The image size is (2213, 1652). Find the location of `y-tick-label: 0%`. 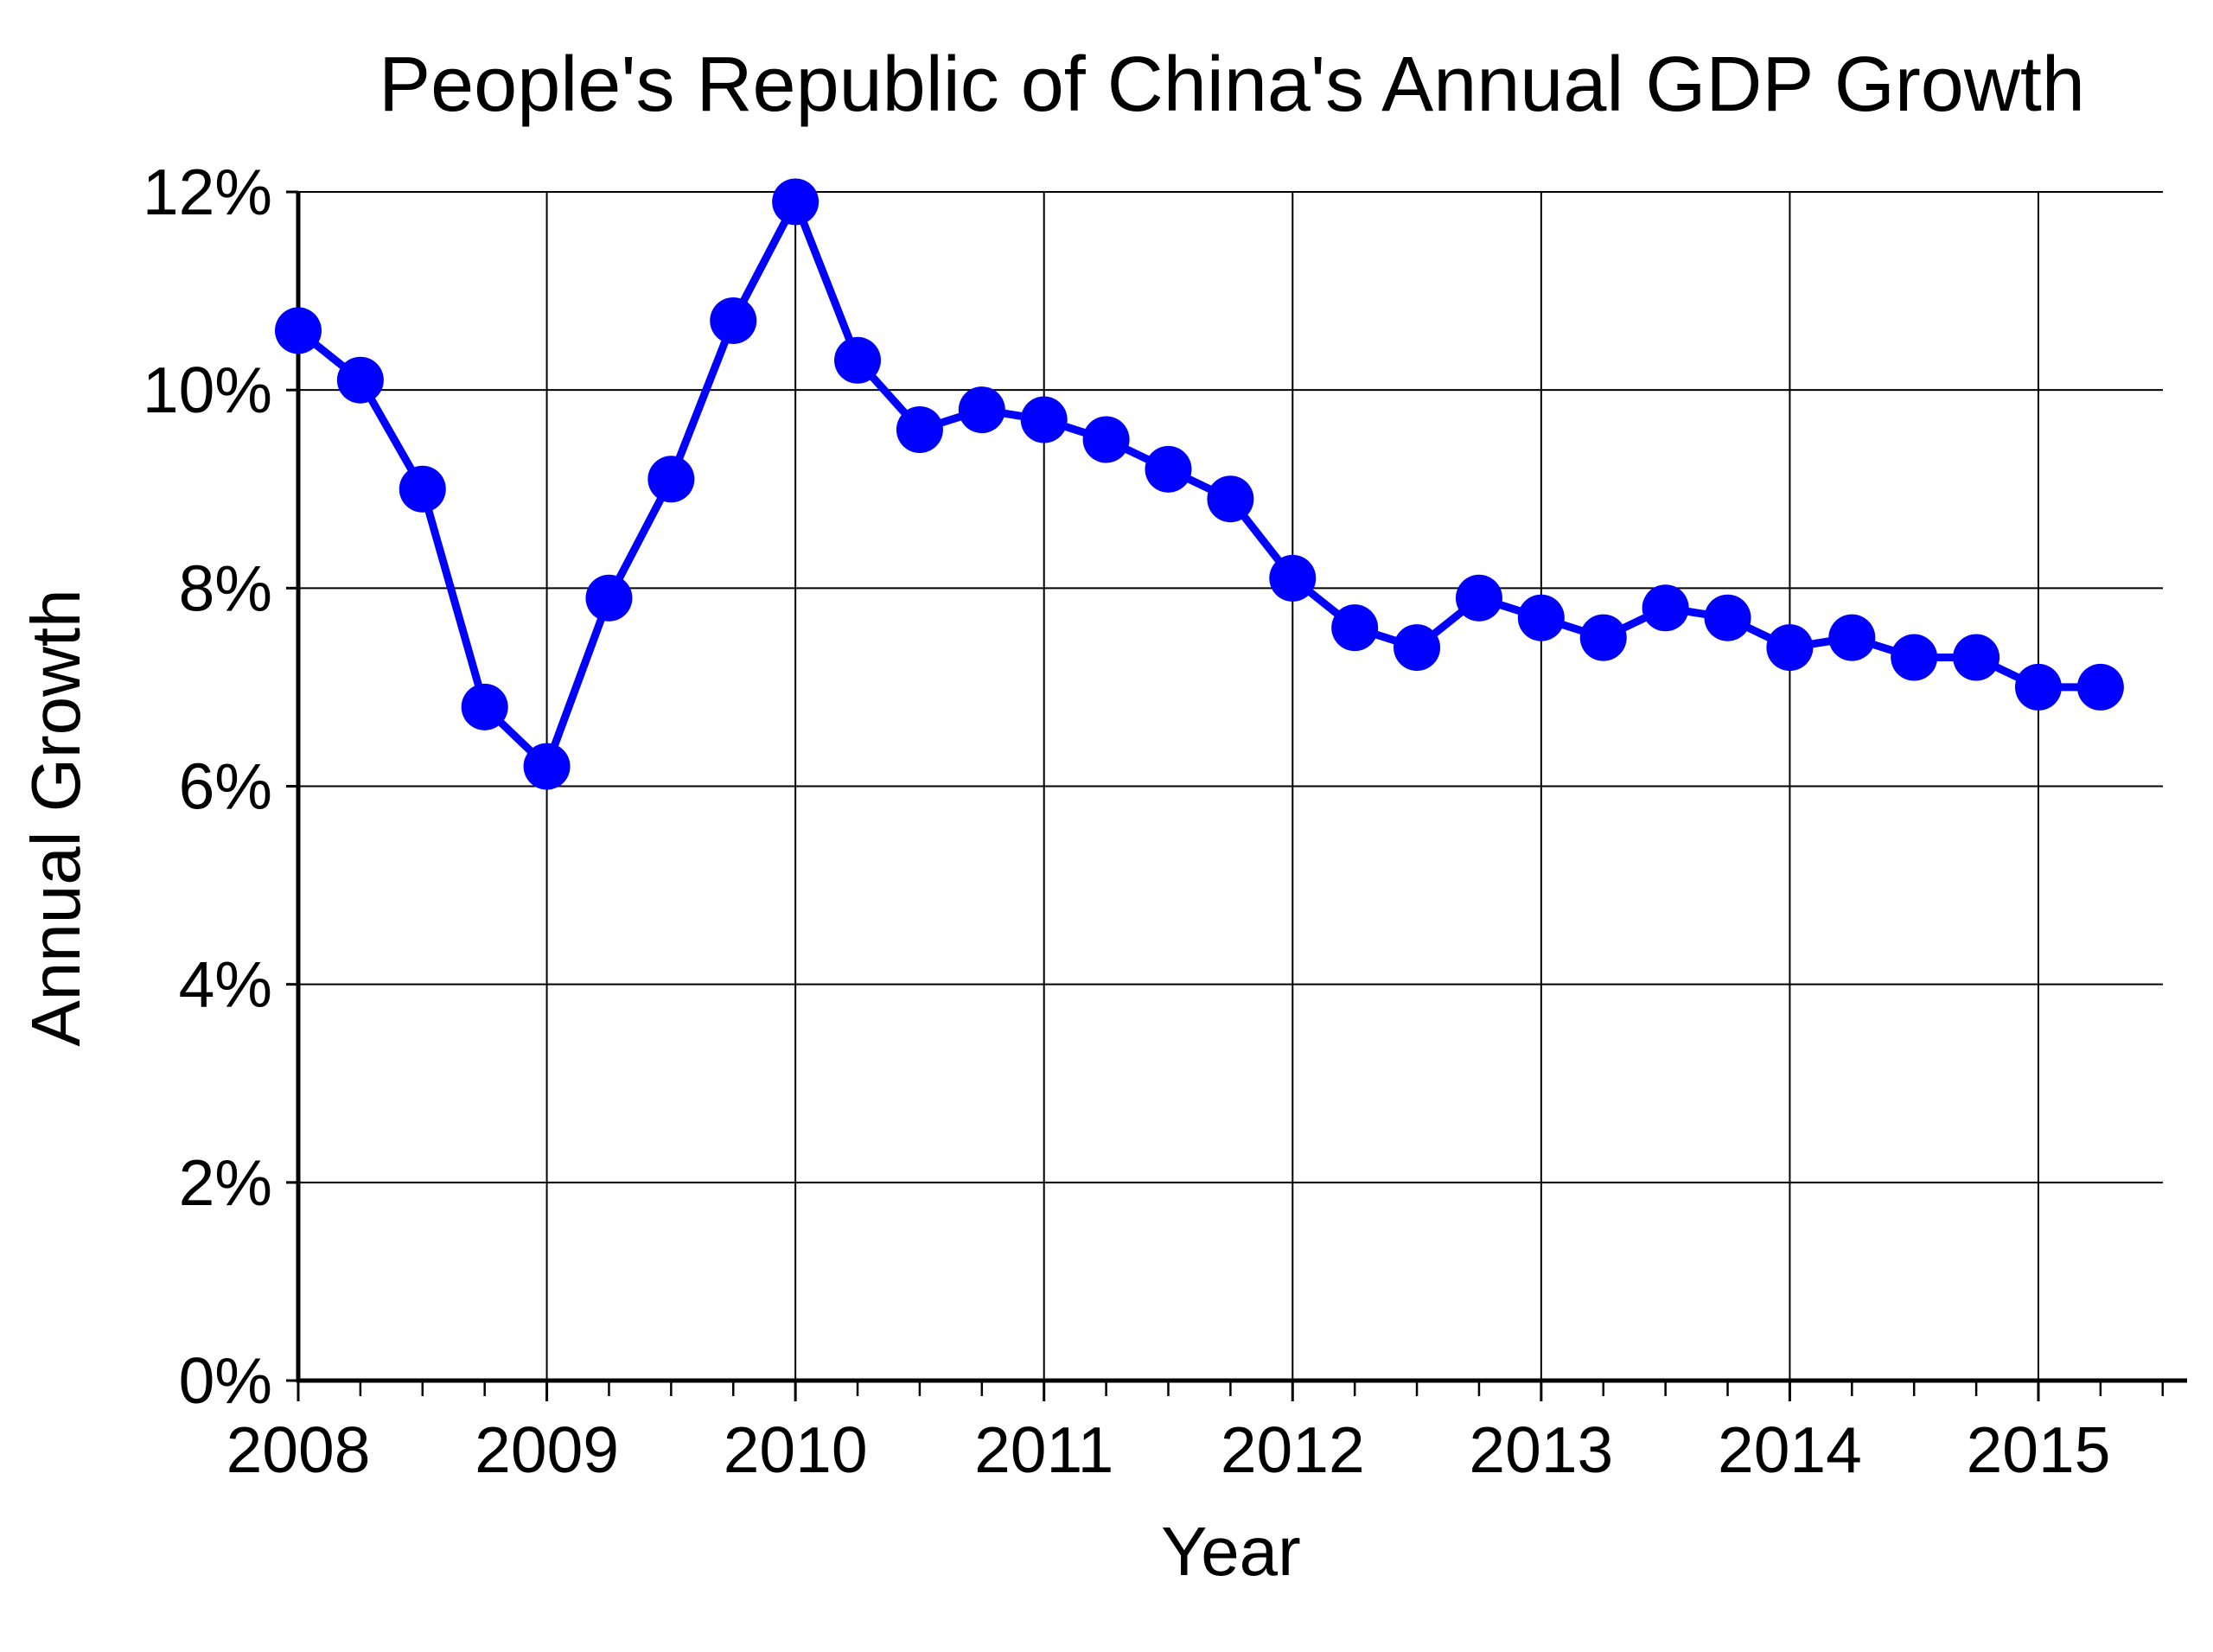

y-tick-label: 0% is located at coordinates (225, 1380).